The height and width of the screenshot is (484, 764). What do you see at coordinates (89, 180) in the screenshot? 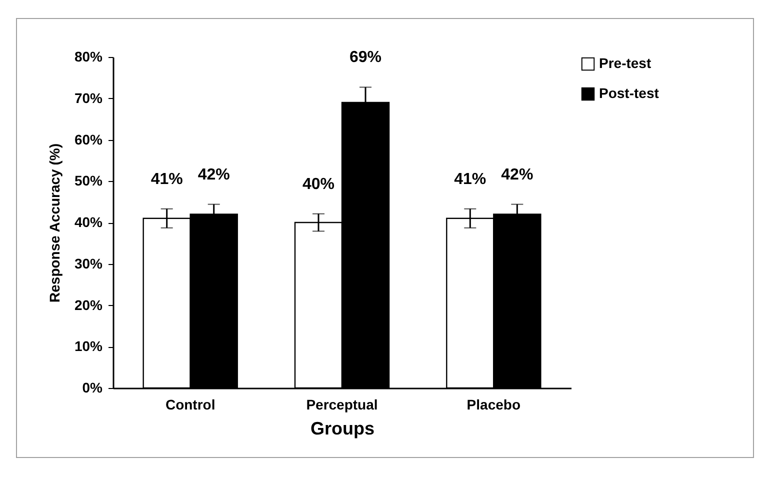
I see `y-tick-label: 50%` at bounding box center [89, 180].